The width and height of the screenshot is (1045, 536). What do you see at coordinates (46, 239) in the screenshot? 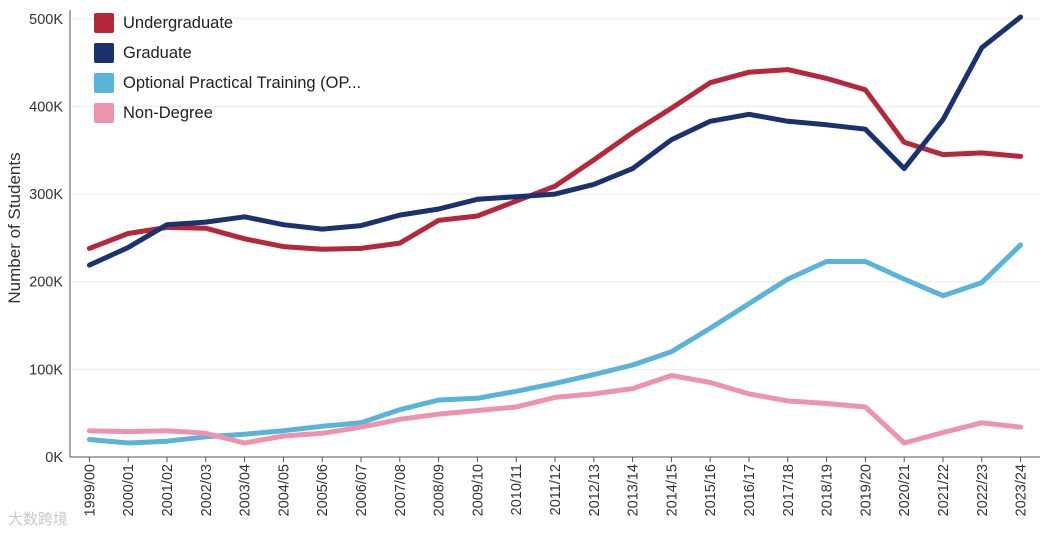
I see `y-axis-ticks: 0K 100K 200K 300K 400K 500K` at bounding box center [46, 239].